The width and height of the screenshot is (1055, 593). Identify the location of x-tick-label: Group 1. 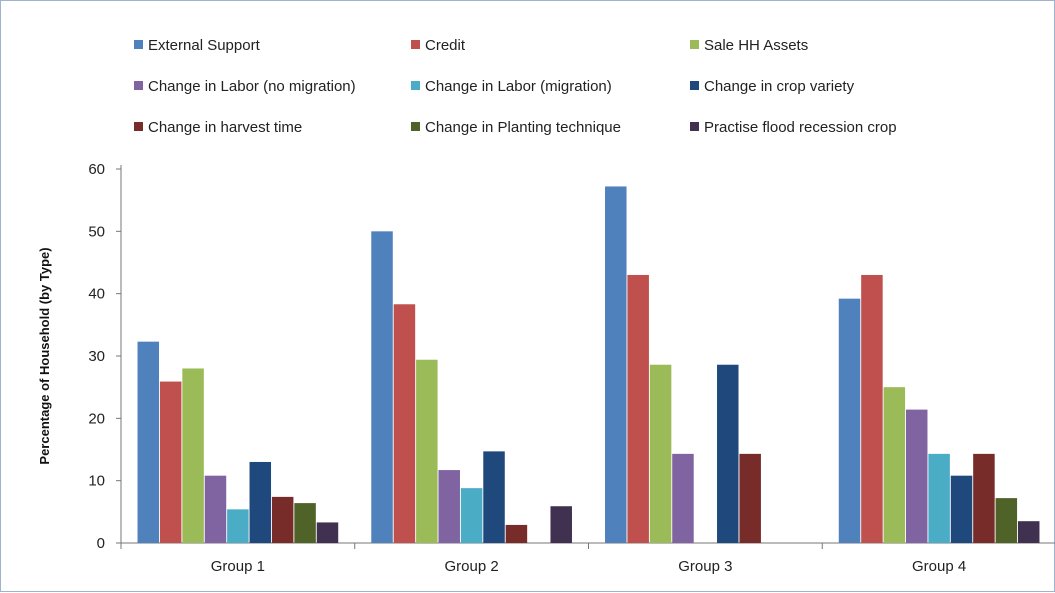
(238, 566).